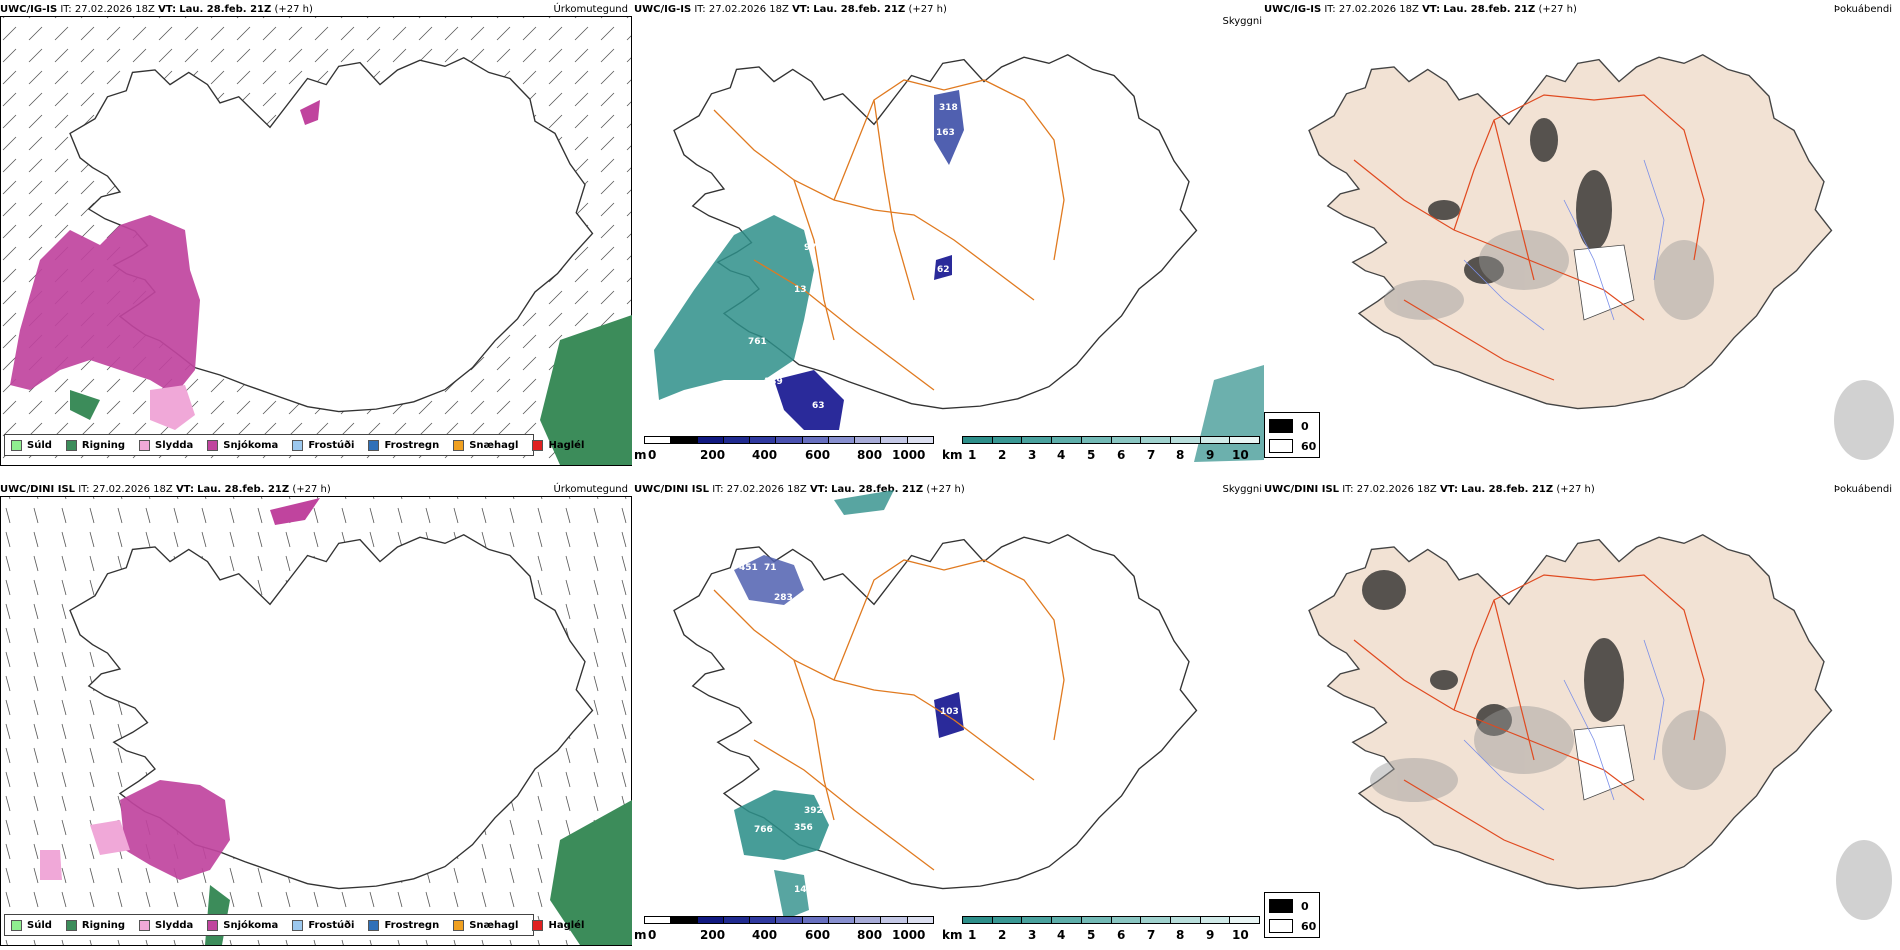  Describe the element at coordinates (935, 705) in the screenshot. I see `visibility-map: 451 71 283 103 392 766 356 143` at that location.